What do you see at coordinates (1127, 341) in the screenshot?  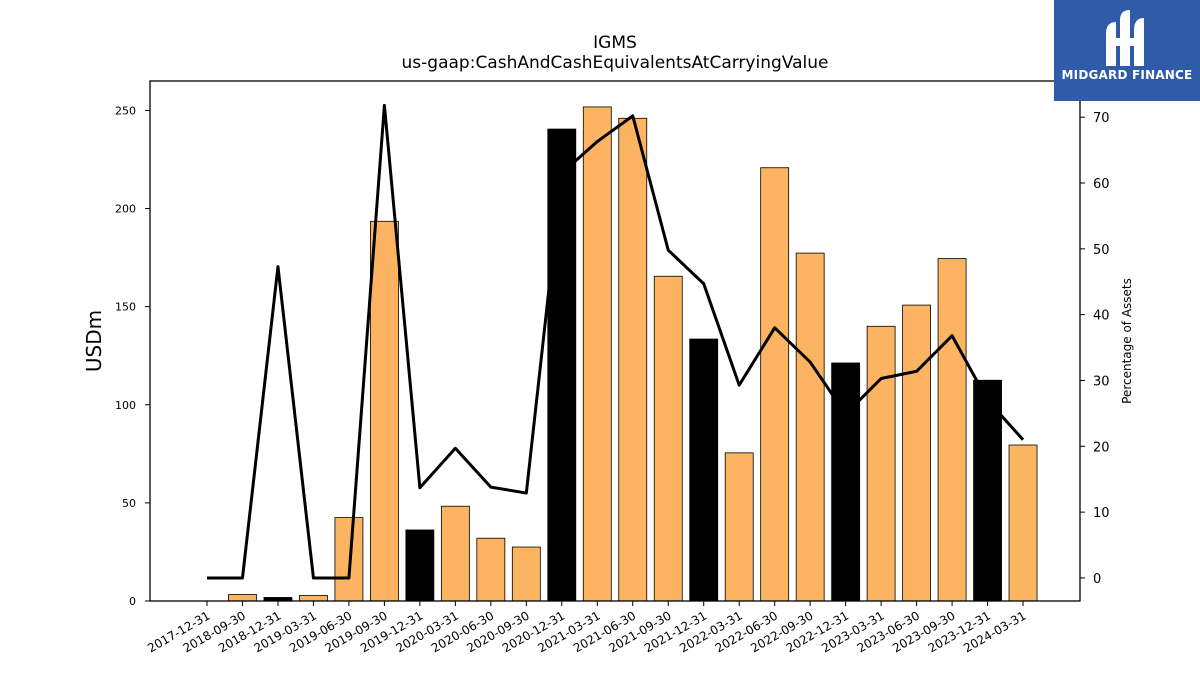 I see `y2-axis-label: Percentage of Assets` at bounding box center [1127, 341].